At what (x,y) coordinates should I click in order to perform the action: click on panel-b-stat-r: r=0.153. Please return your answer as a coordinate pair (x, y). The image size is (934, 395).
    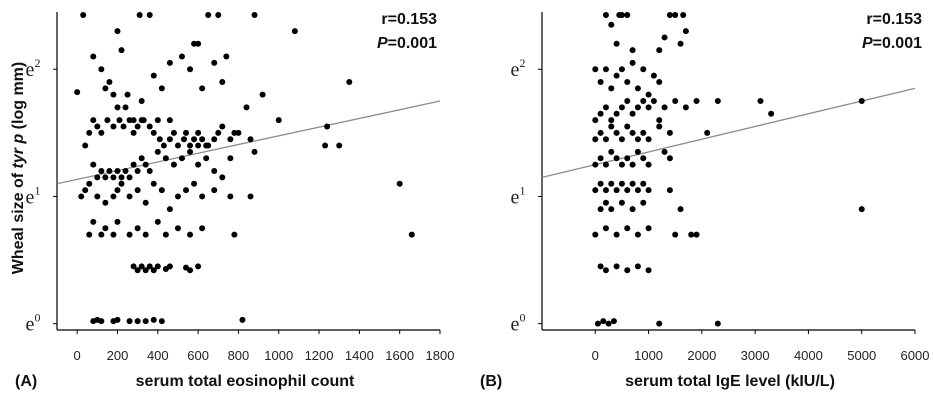
    Looking at the image, I should click on (894, 19).